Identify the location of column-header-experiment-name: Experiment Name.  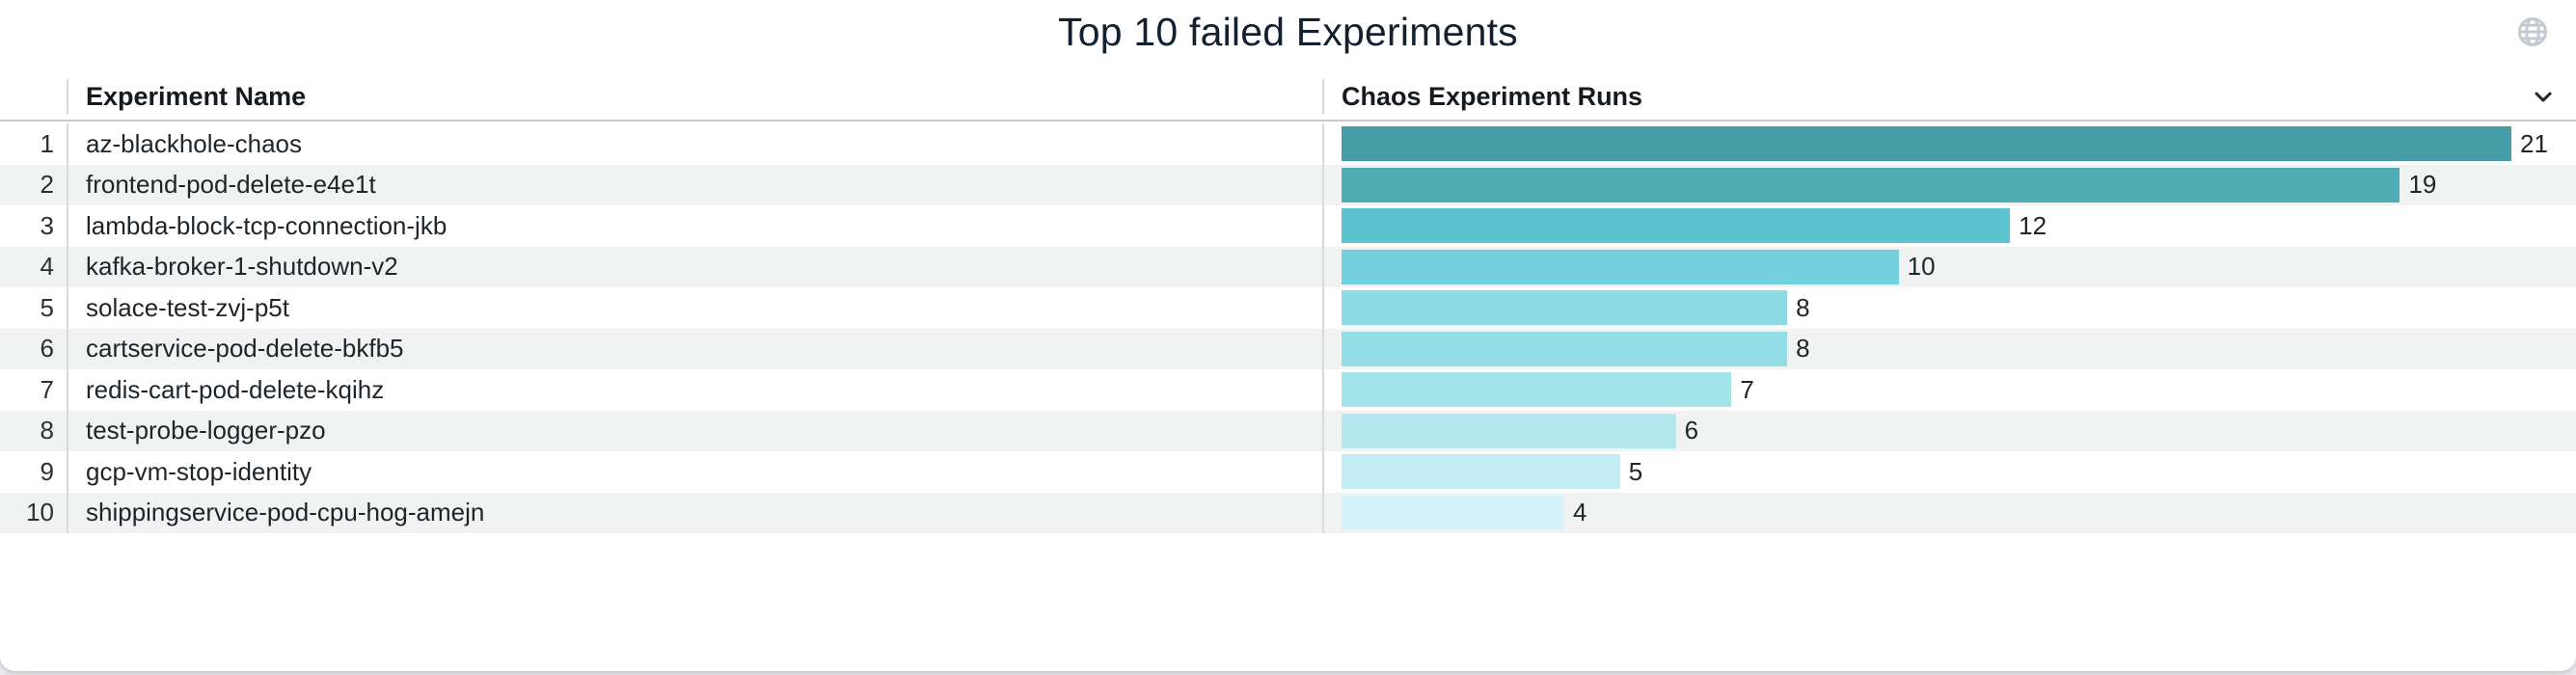
(694, 96).